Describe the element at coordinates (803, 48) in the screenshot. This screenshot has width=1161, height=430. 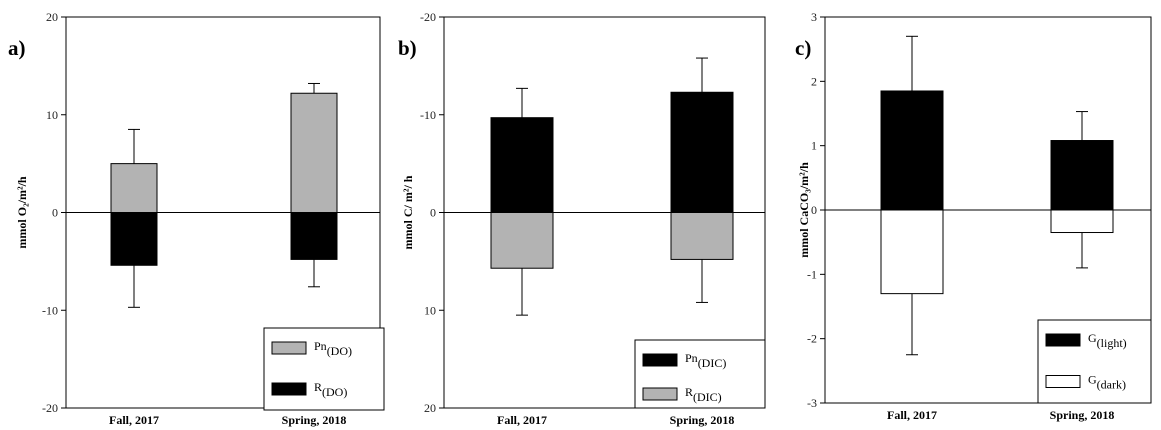
I see `panel-label: c)` at that location.